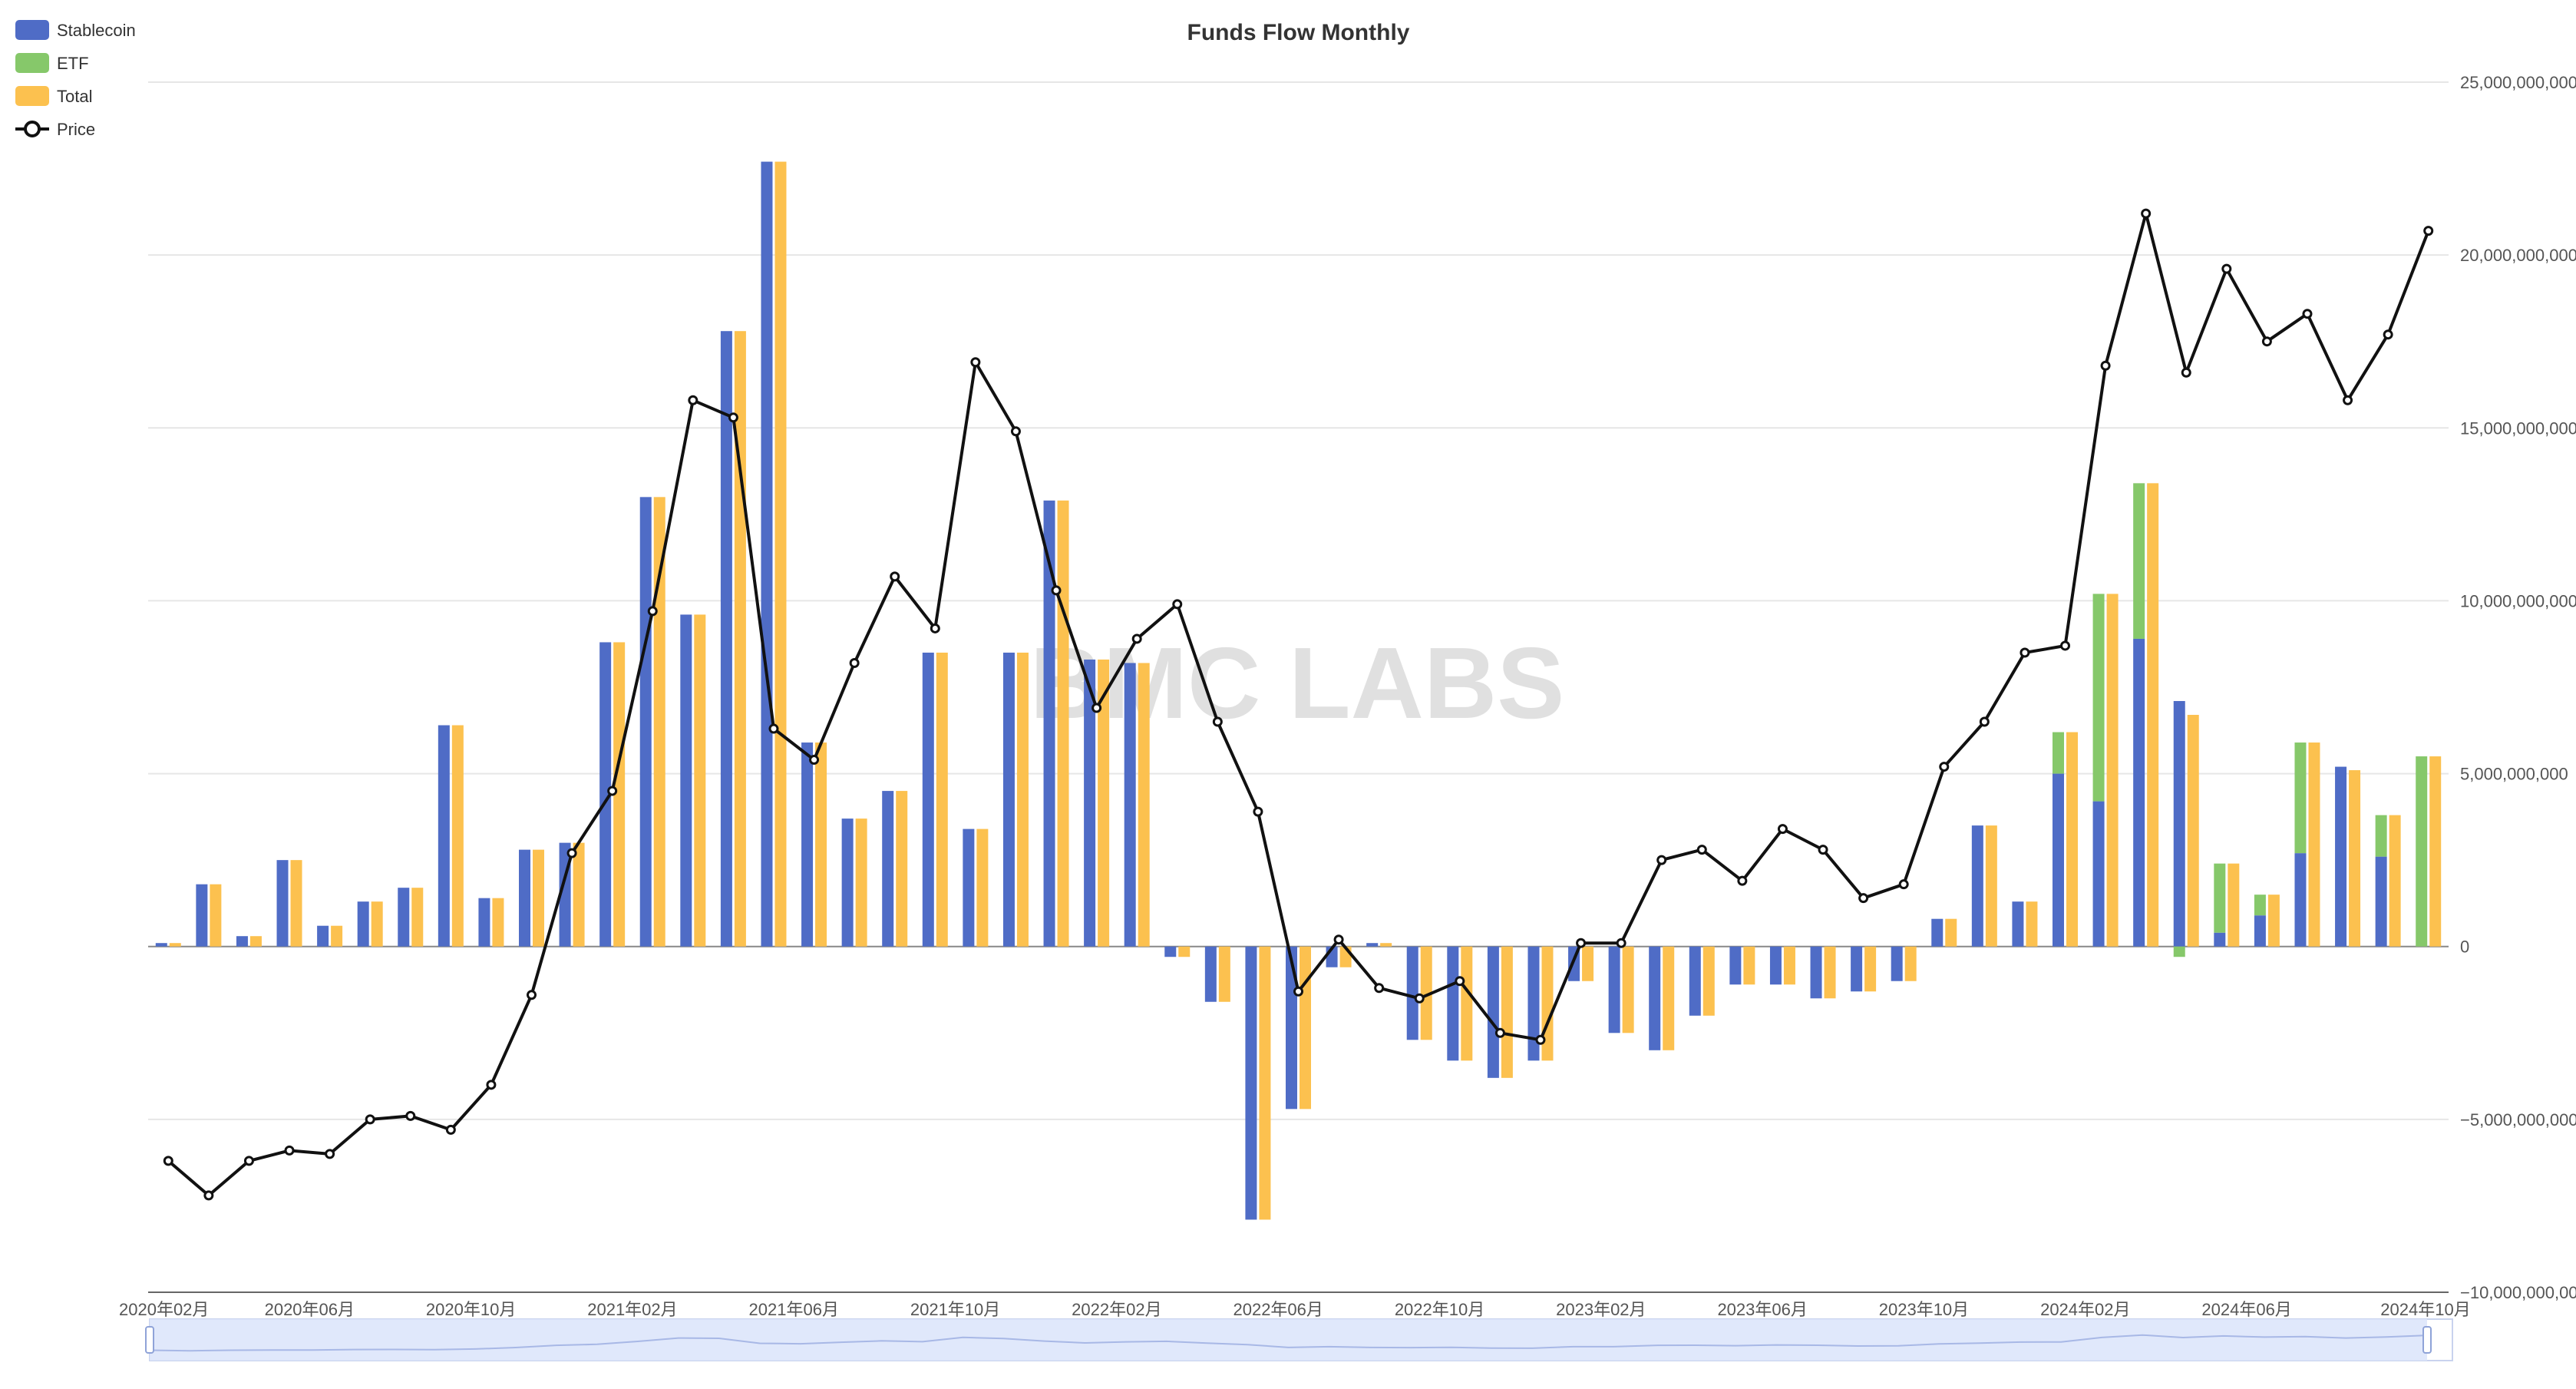 The width and height of the screenshot is (2576, 1389). What do you see at coordinates (1440, 1309) in the screenshot?
I see `x-tick-label: 2022年10月` at bounding box center [1440, 1309].